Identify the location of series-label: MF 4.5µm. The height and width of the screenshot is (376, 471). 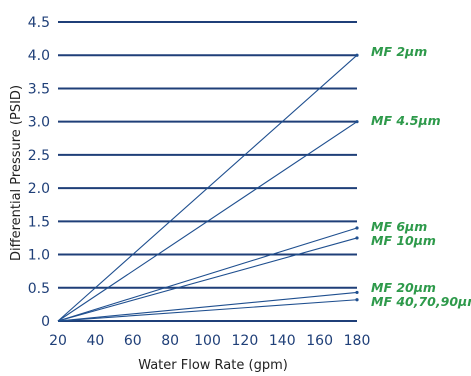
(406, 120).